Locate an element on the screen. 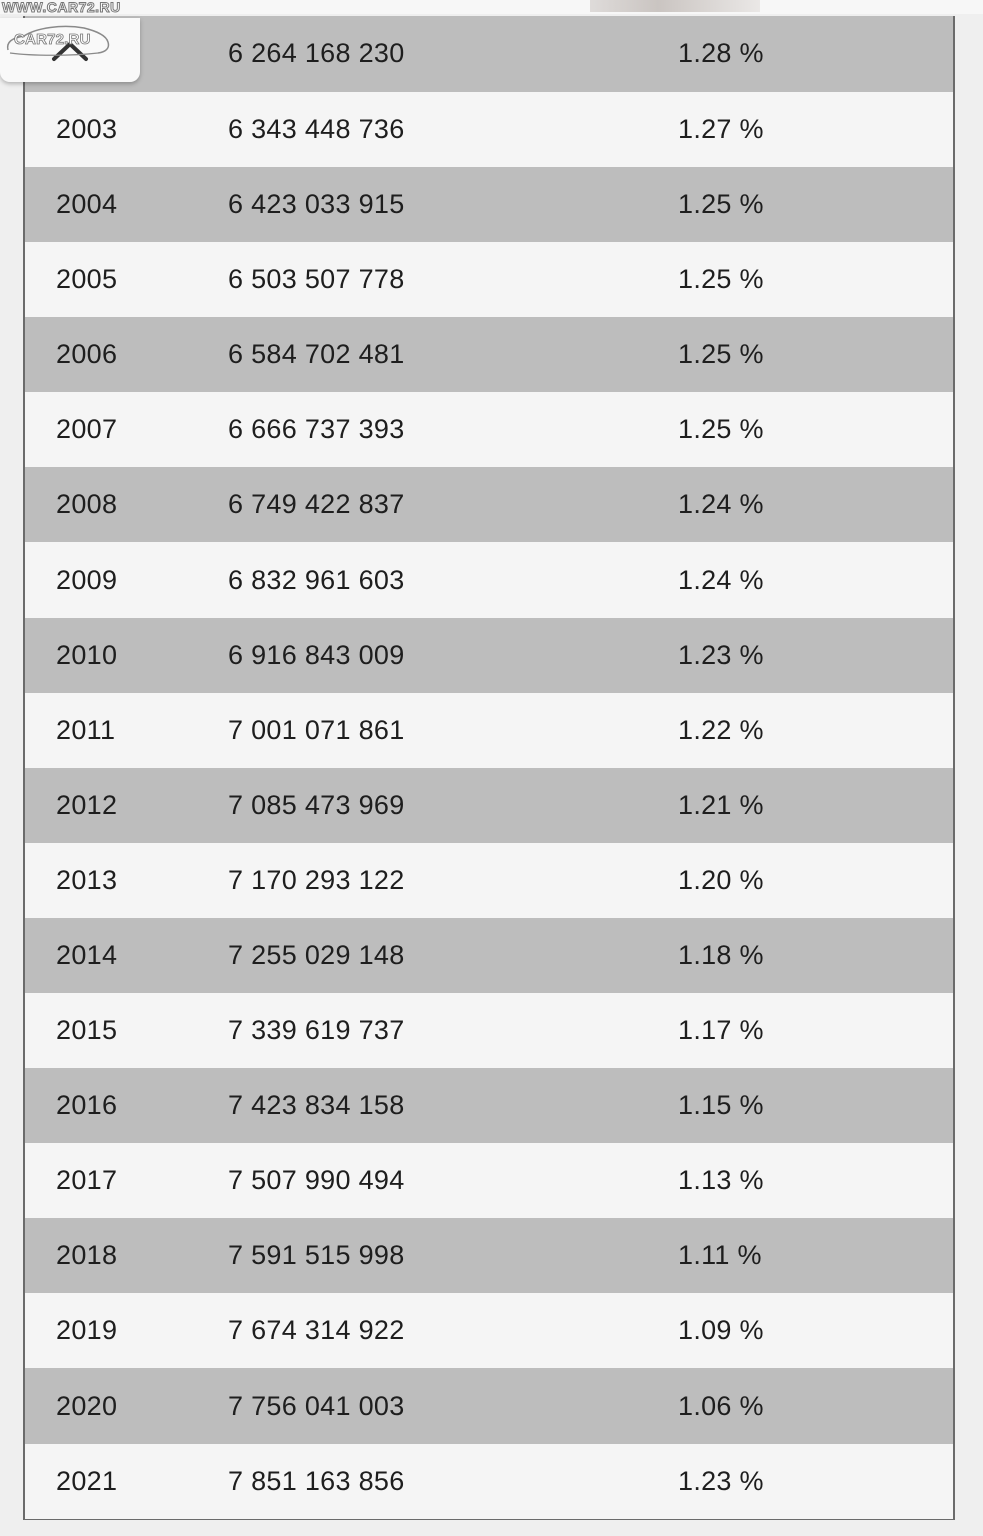  population-cell: 6 503 507 778 is located at coordinates (316, 279).